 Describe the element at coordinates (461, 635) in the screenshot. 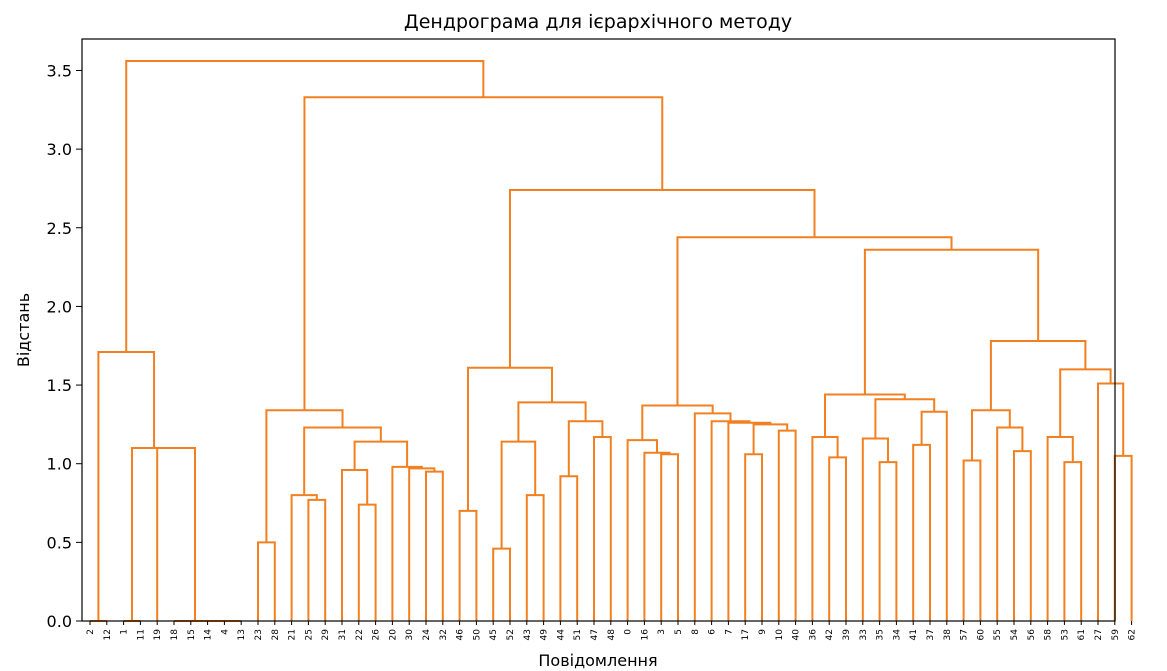

I see `leaf-label: 46` at that location.